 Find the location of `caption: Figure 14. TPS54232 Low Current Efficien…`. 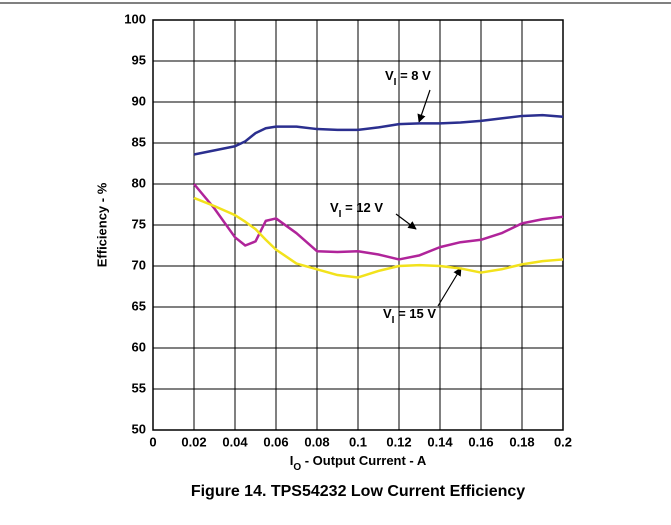

caption: Figure 14. TPS54232 Low Current Efficien… is located at coordinates (358, 491).